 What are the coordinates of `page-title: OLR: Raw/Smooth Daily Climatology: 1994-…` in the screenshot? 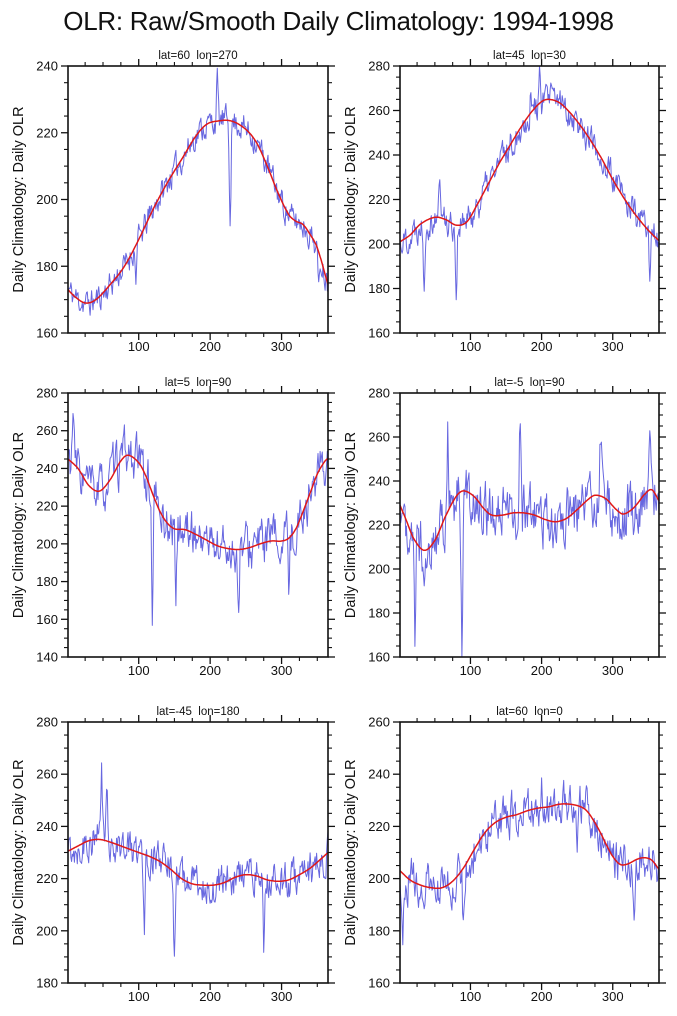 It's located at (338, 21).